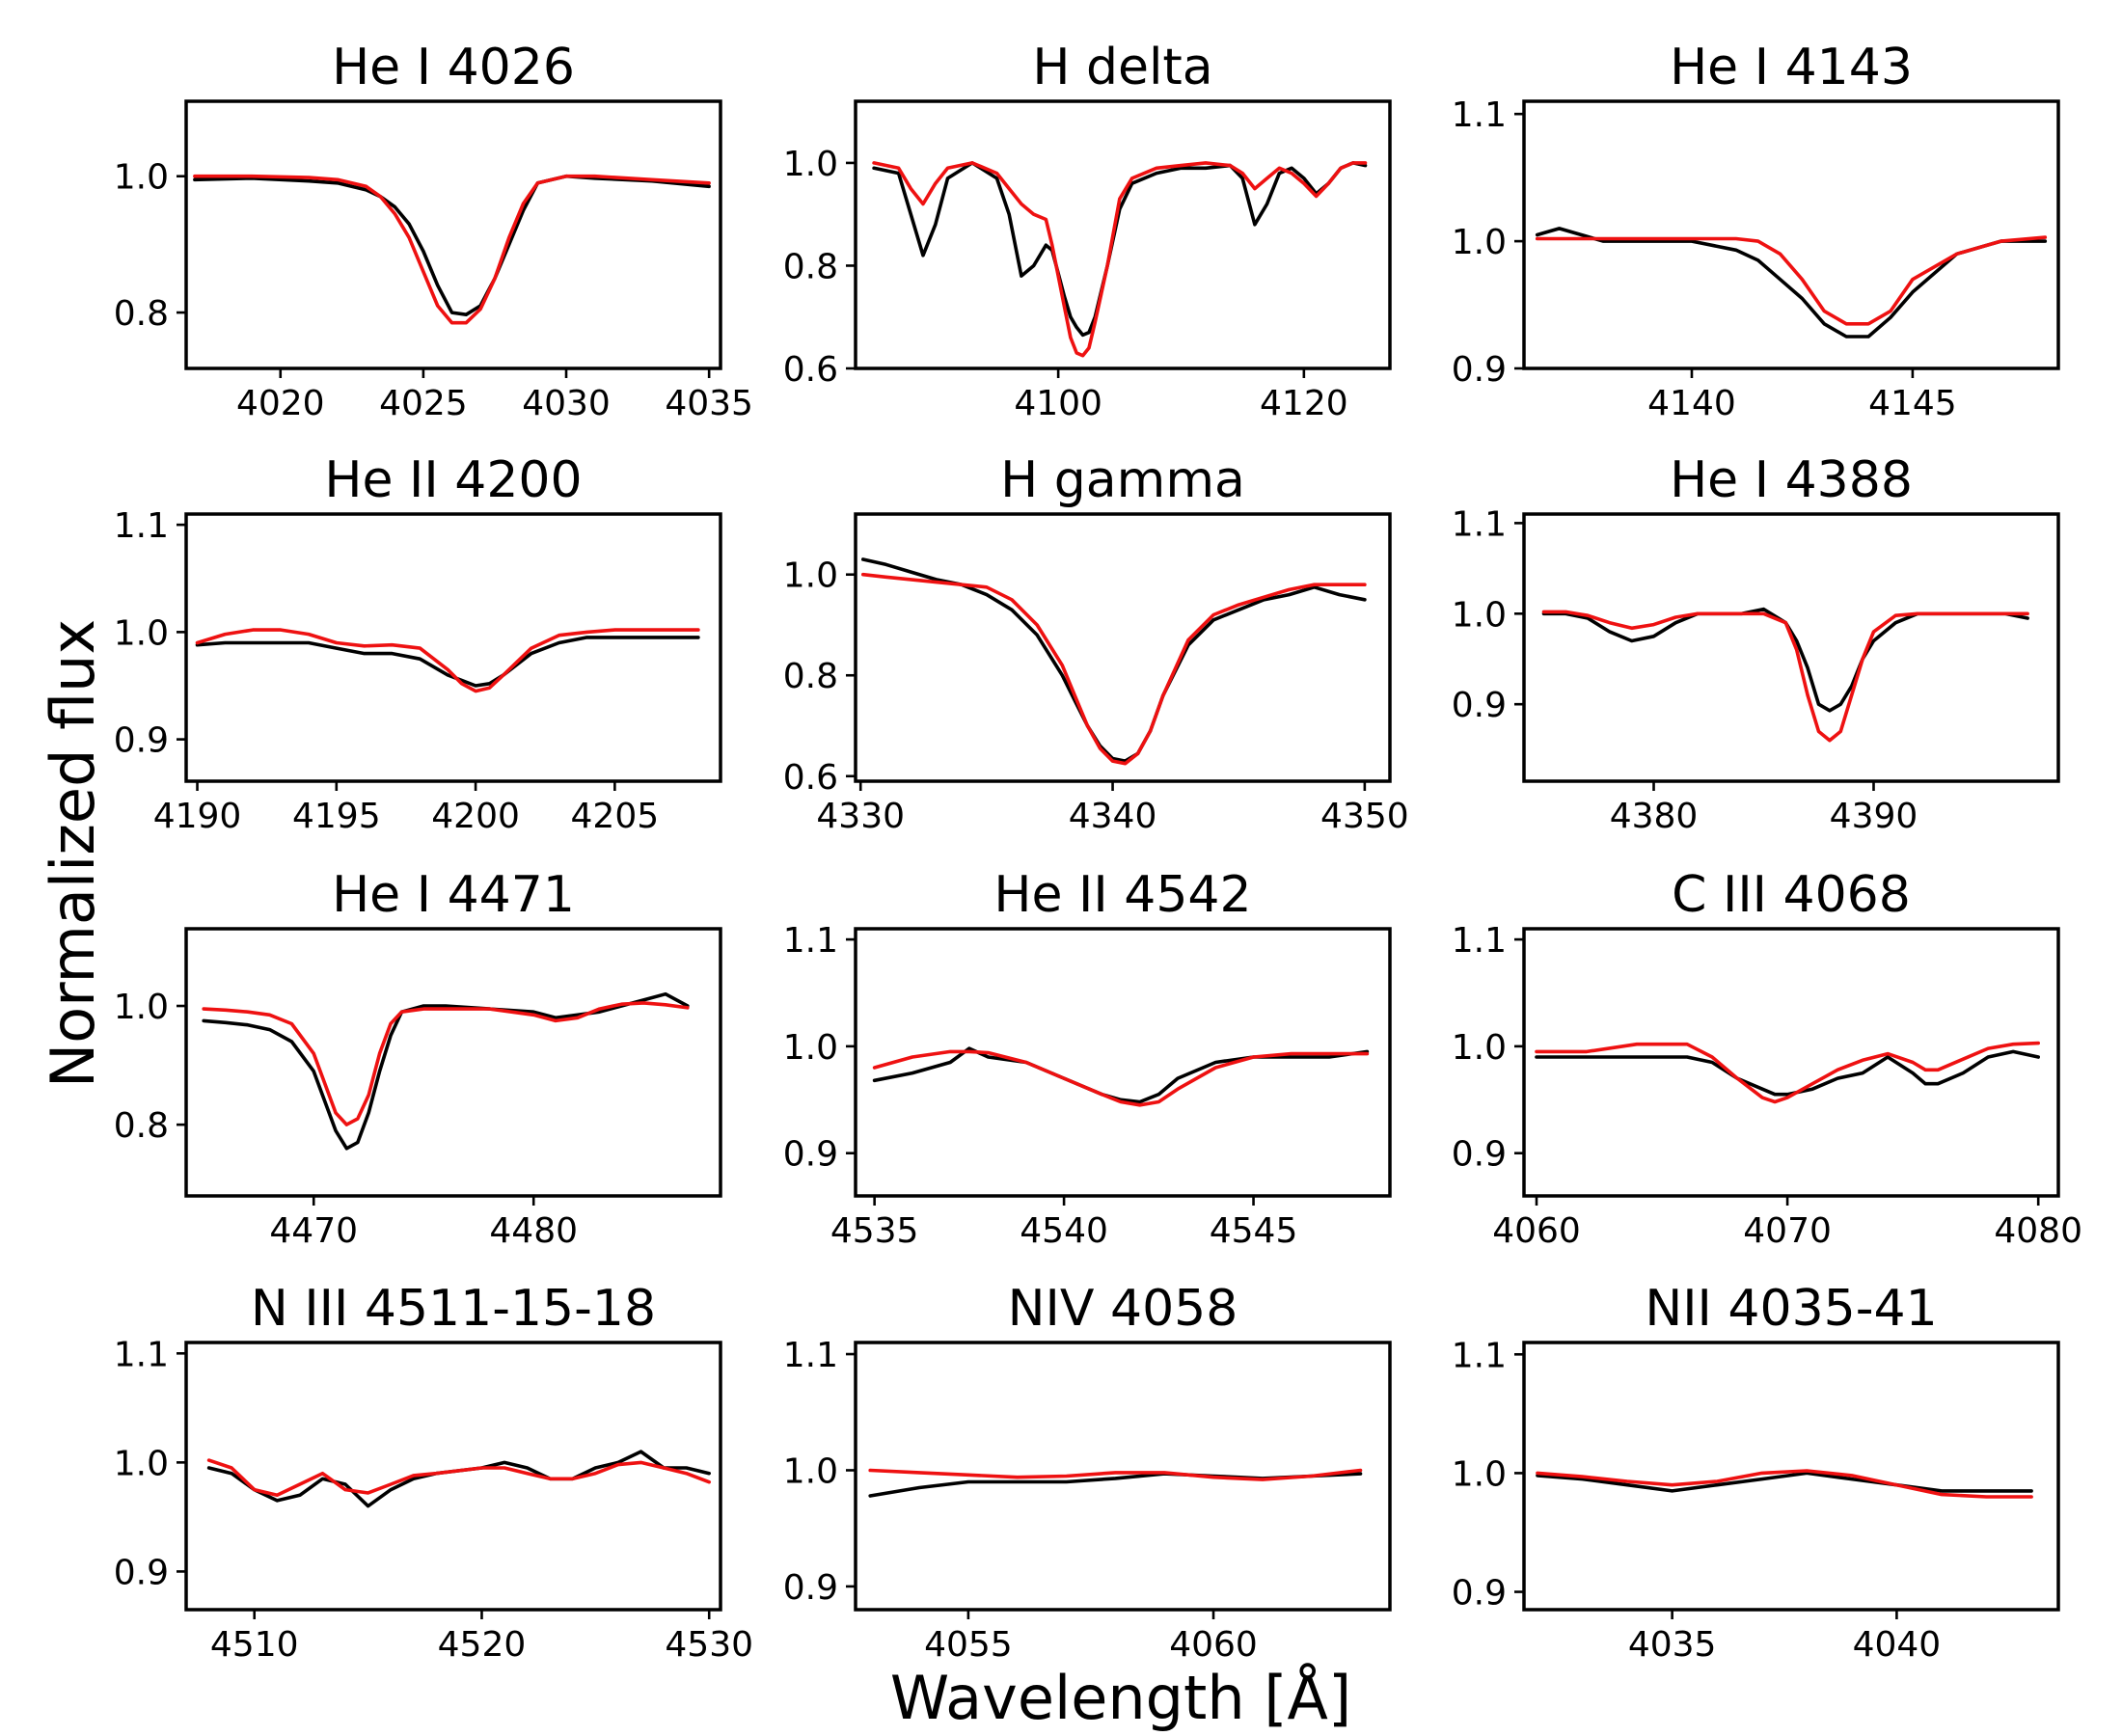 Image resolution: width=2122 pixels, height=1736 pixels. I want to click on x-tick-label: 4545, so click(1254, 1231).